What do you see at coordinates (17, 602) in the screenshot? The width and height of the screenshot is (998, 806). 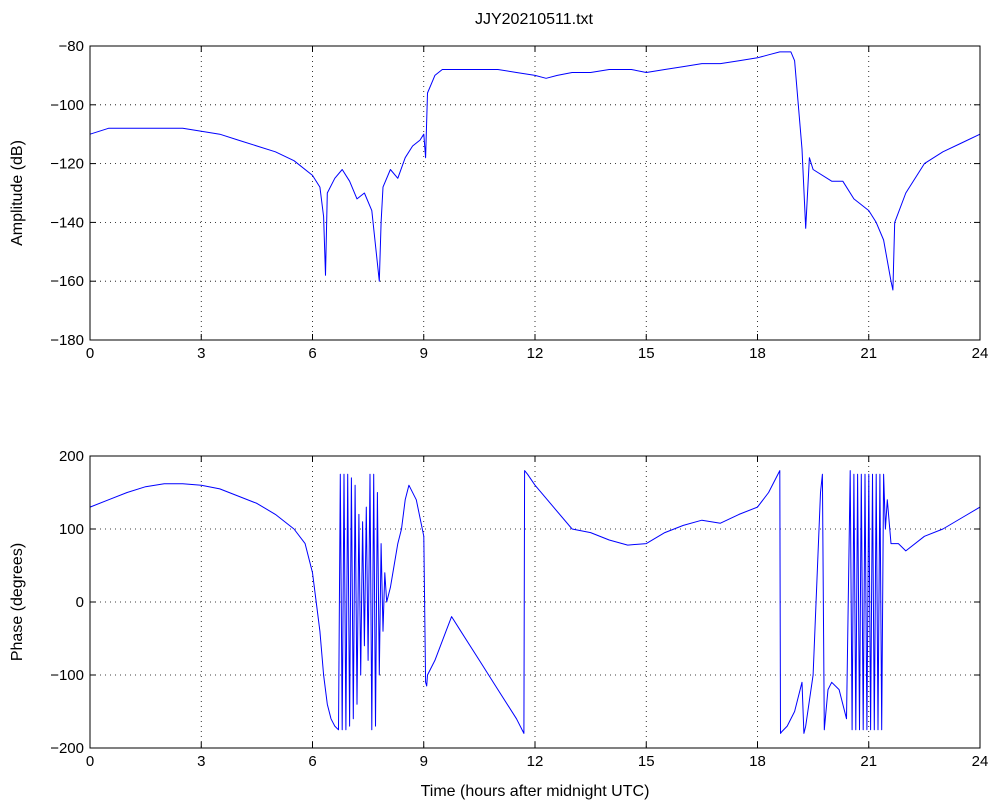 I see `y-axis-label: Phase (degrees)` at bounding box center [17, 602].